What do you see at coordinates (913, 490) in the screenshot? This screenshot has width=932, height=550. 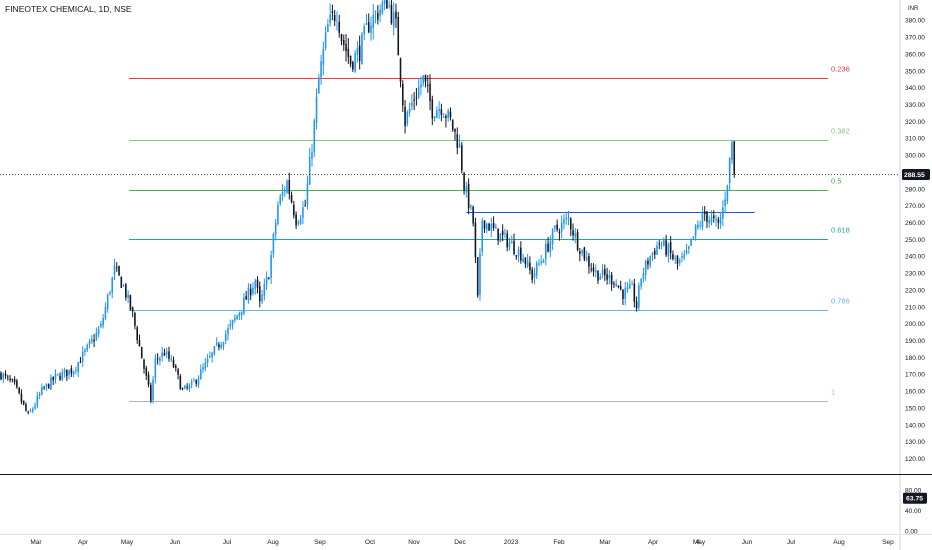 I see `sub-tick-label: 80.00` at bounding box center [913, 490].